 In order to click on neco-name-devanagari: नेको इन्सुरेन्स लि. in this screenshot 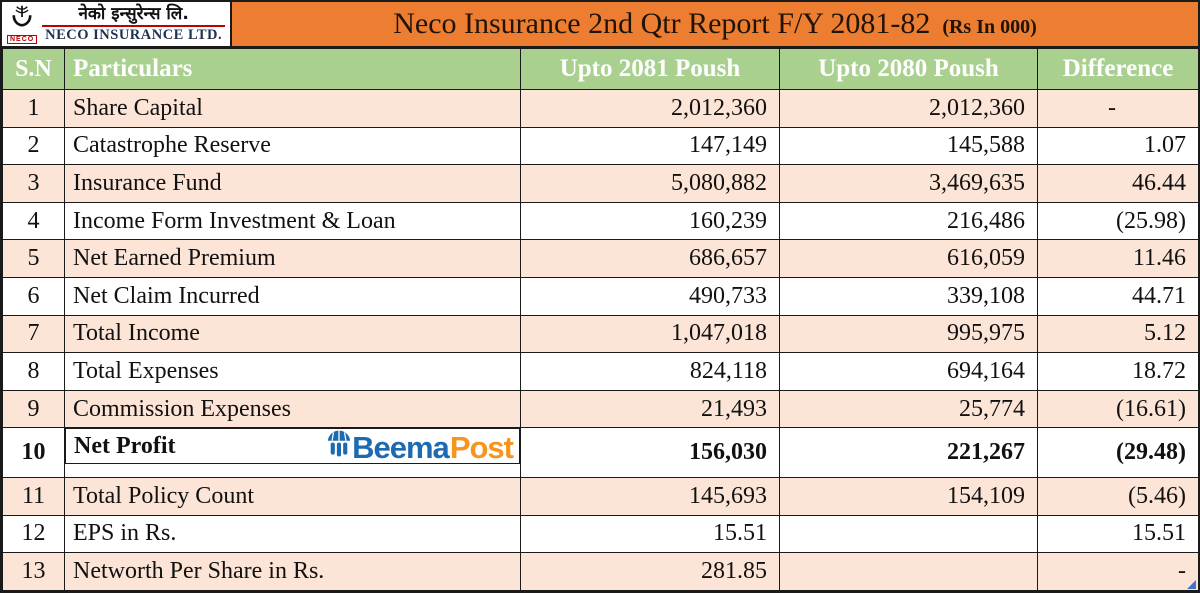, I will do `click(133, 14)`.